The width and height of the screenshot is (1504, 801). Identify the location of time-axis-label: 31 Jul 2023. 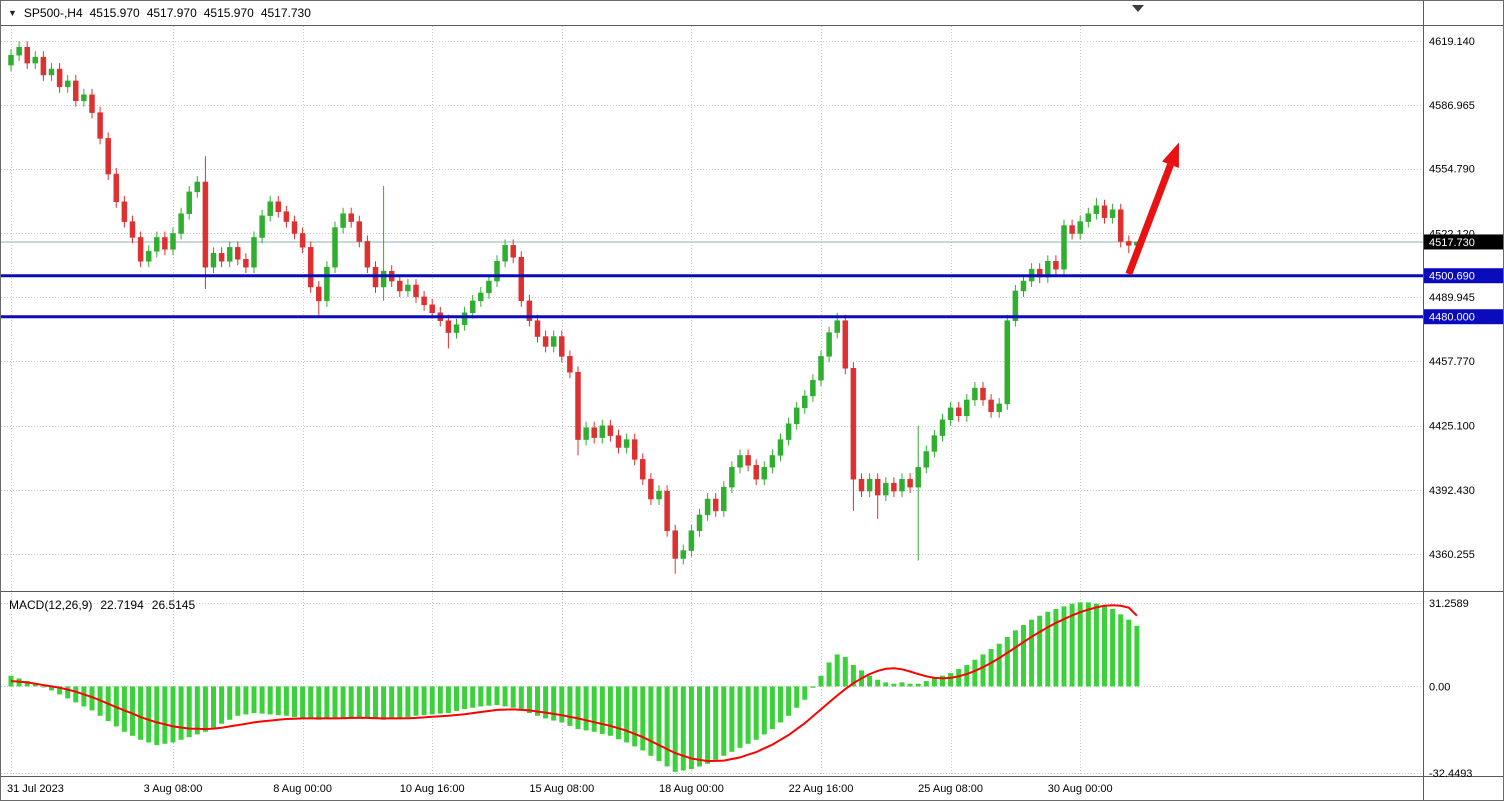
(35, 789).